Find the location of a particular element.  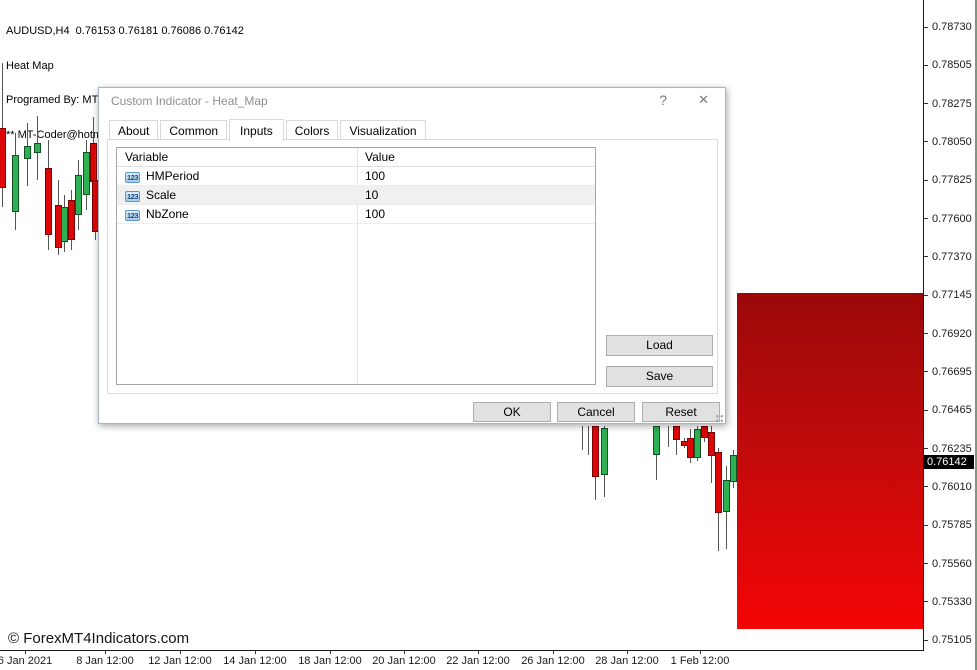

price-axis-label: 0.76235 is located at coordinates (952, 448).